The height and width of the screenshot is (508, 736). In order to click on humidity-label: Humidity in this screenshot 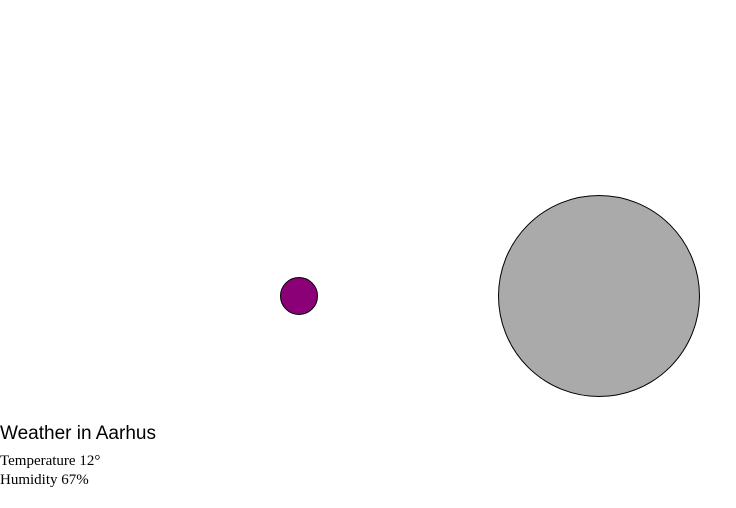, I will do `click(29, 480)`.